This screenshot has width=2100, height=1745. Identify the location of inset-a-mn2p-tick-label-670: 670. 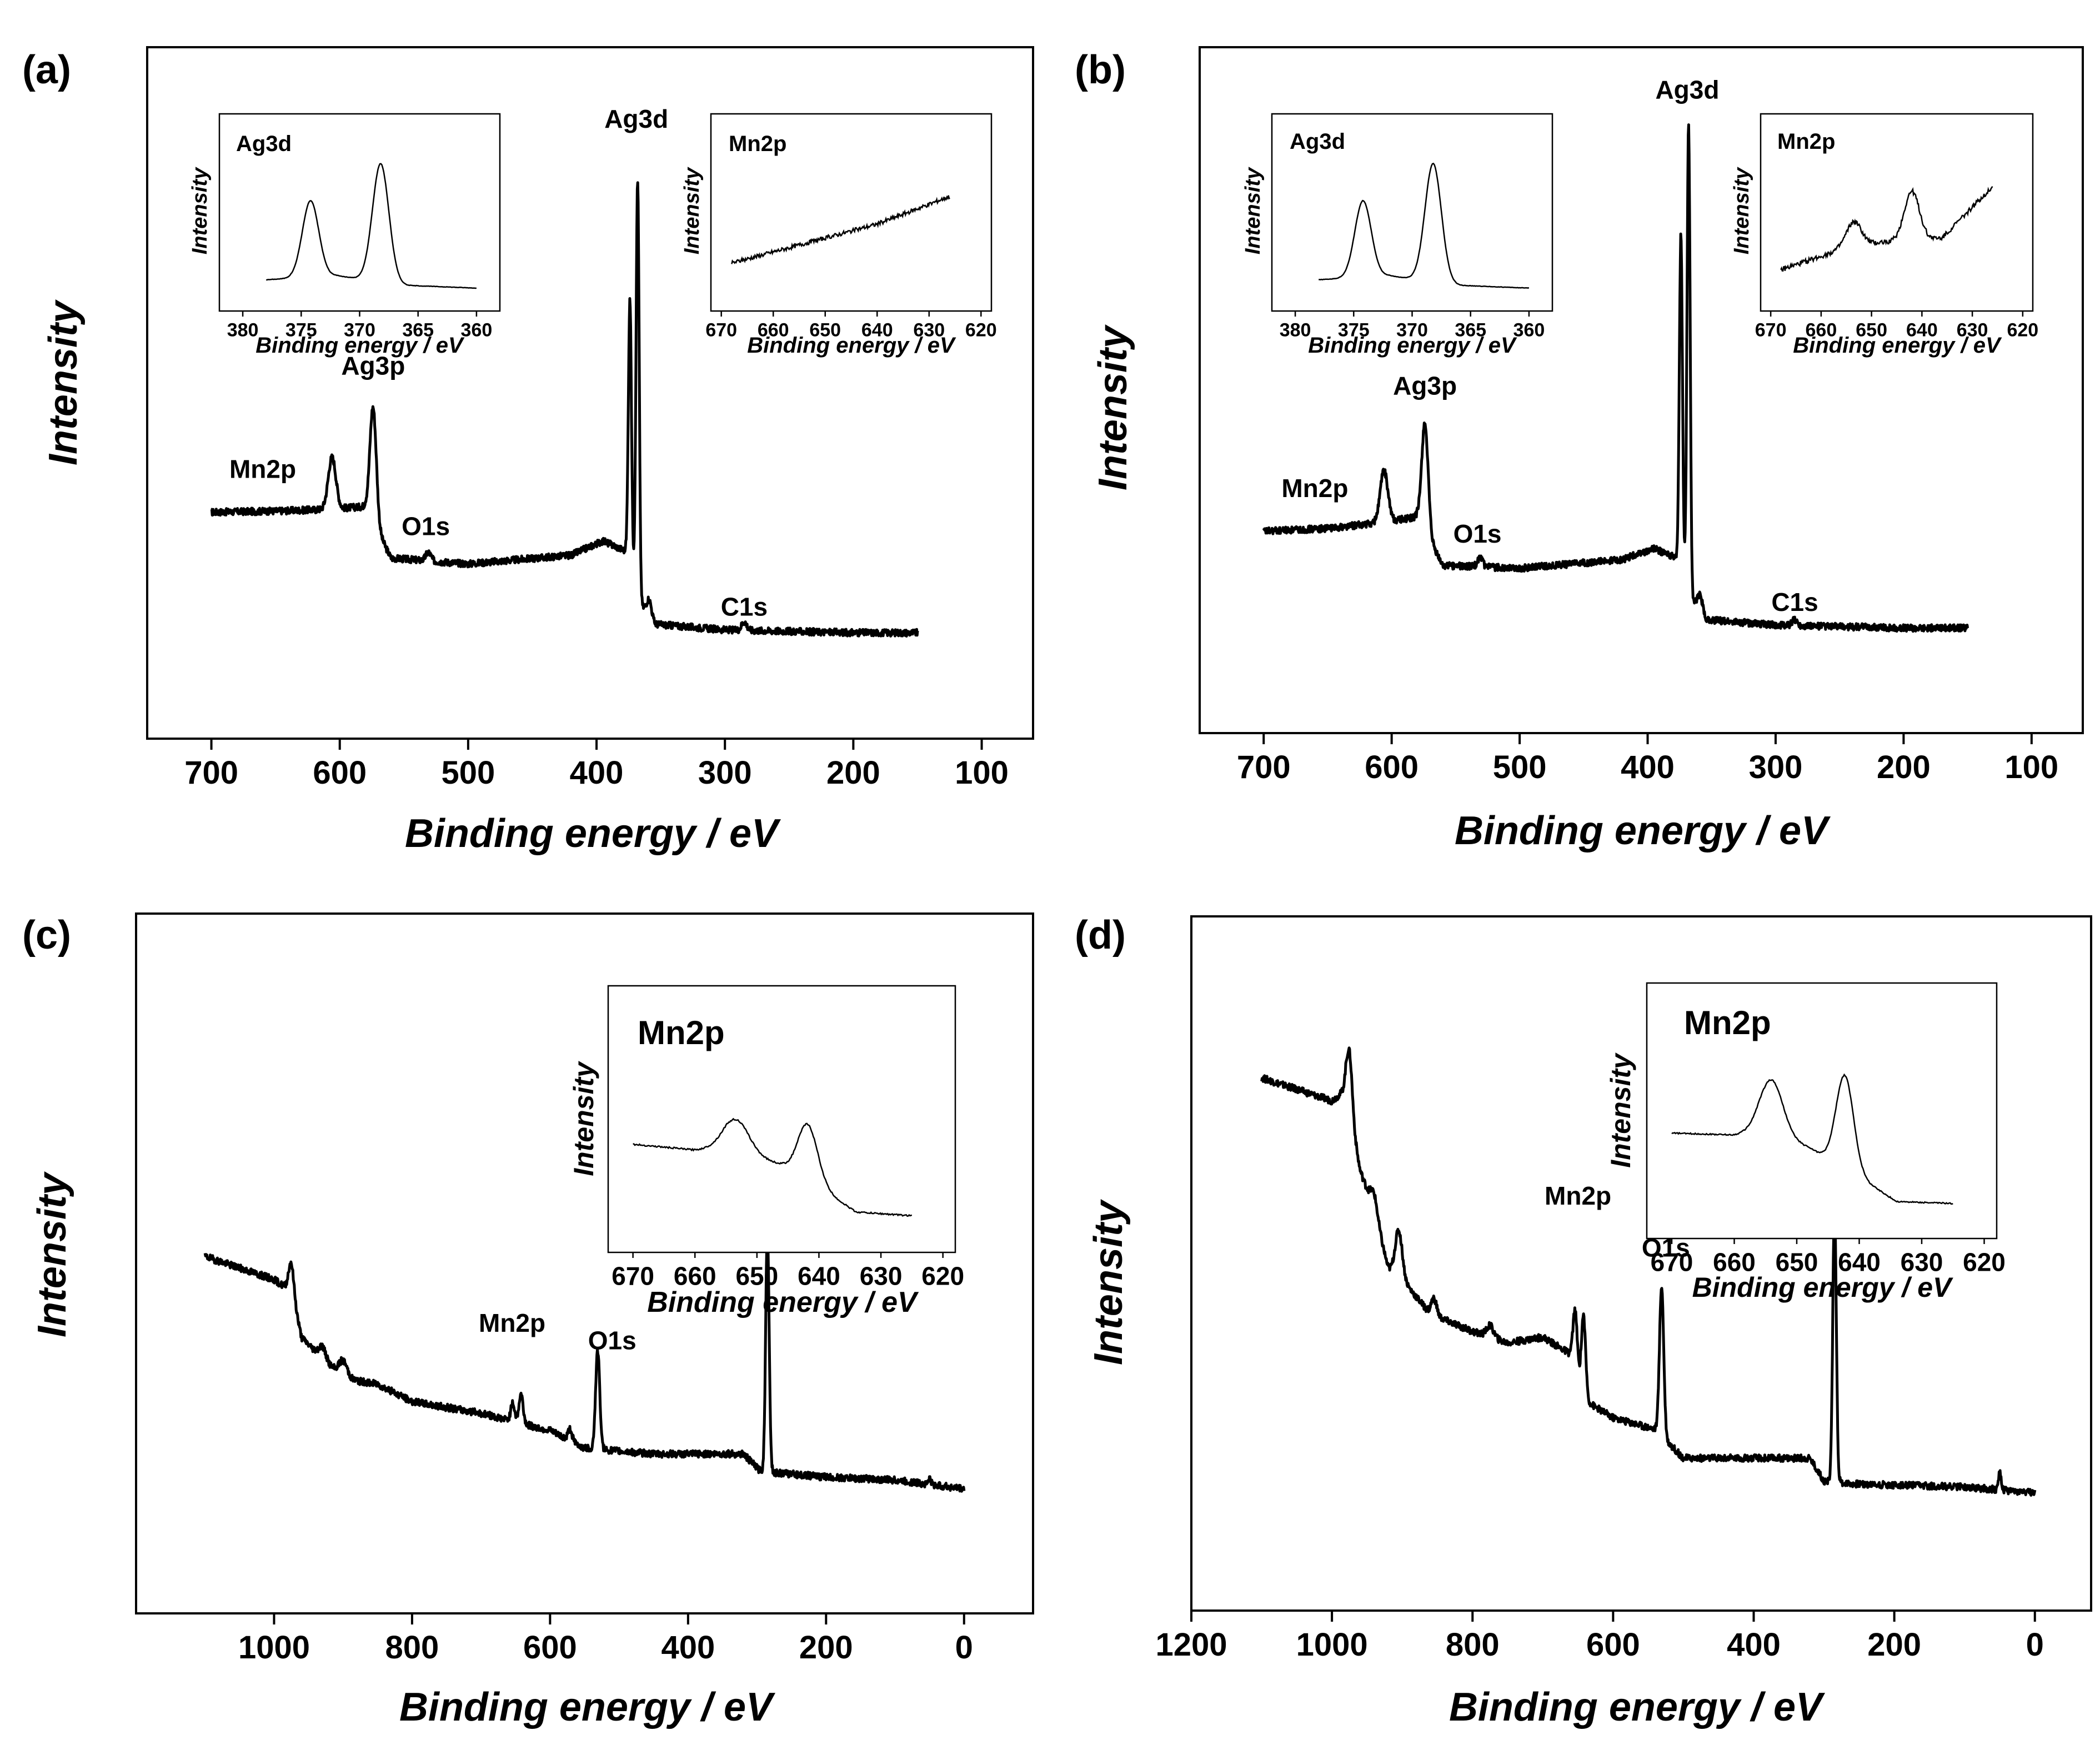
(721, 330).